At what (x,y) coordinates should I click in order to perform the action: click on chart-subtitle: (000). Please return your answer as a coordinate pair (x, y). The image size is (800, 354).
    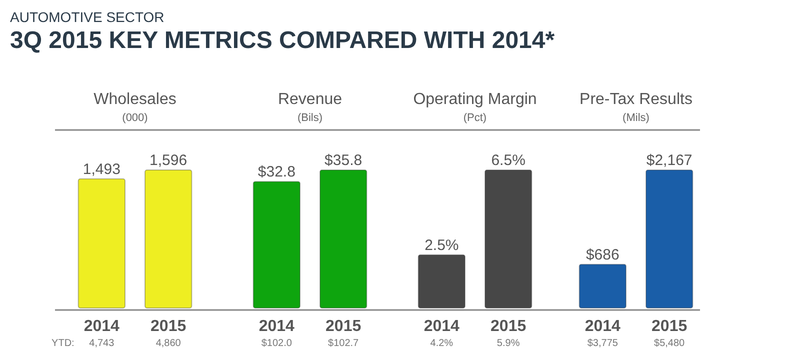
    Looking at the image, I should click on (135, 118).